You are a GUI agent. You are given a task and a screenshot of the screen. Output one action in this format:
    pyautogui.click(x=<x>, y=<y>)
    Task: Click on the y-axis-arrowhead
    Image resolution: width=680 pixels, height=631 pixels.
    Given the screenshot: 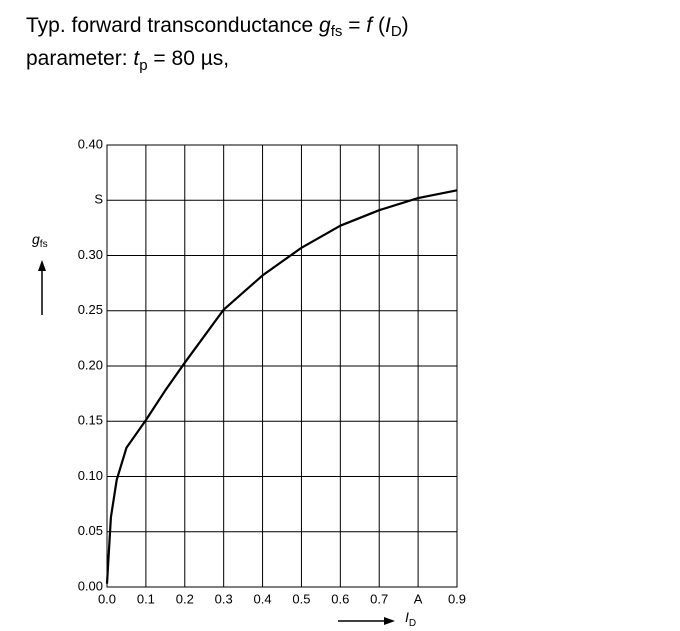 What is the action you would take?
    pyautogui.click(x=42, y=265)
    